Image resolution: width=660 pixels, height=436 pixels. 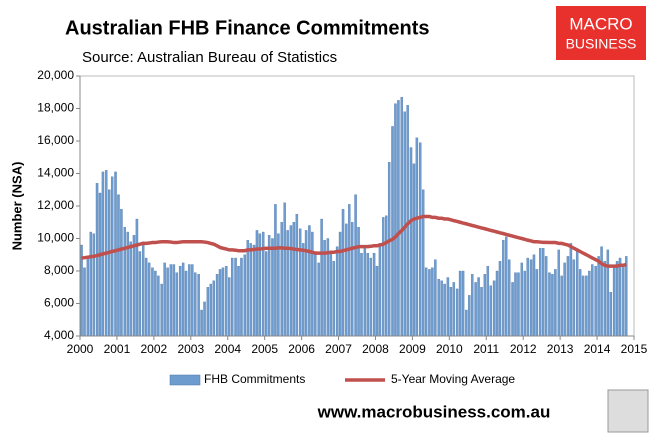 I want to click on x-tick-label: 2008, so click(x=375, y=349).